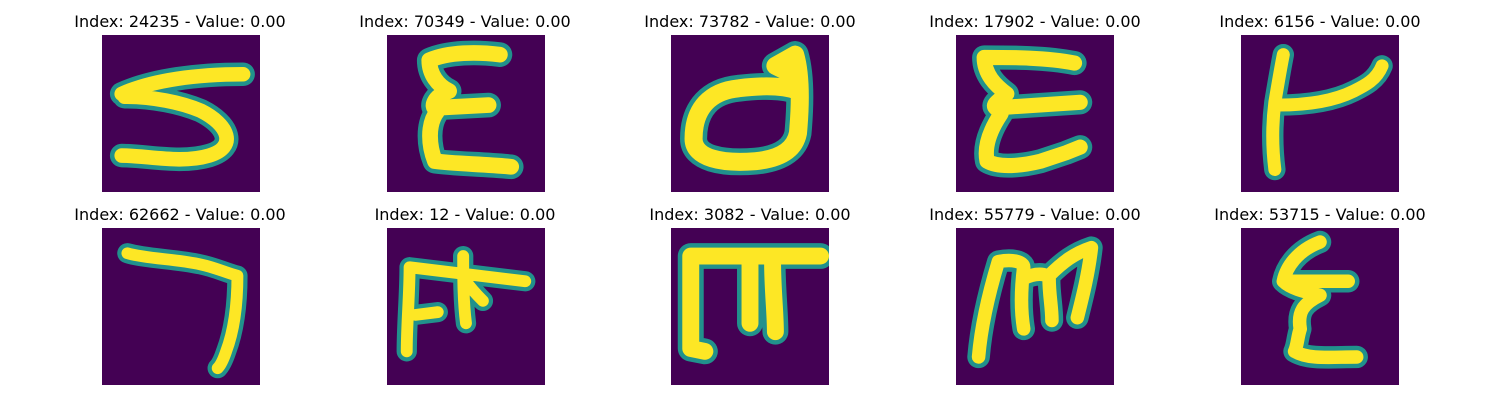  I want to click on panel-title: Index: 70349 - Value: 0.00, so click(465, 21).